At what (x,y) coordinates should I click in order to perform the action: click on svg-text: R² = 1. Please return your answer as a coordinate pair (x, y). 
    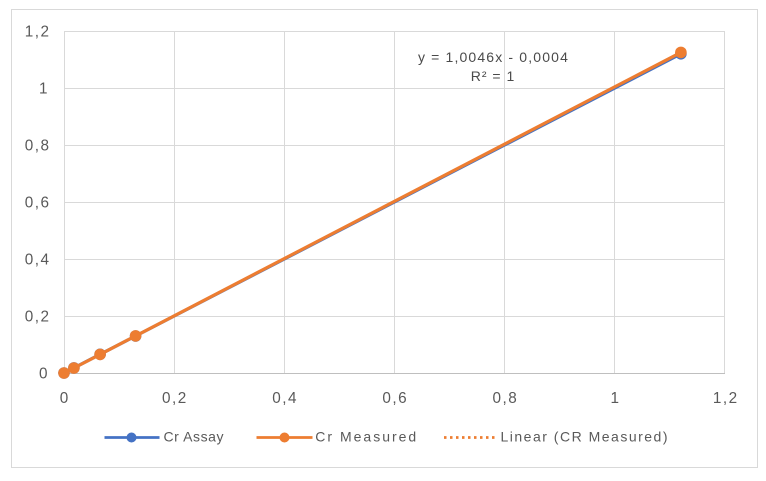
    Looking at the image, I should click on (493, 76).